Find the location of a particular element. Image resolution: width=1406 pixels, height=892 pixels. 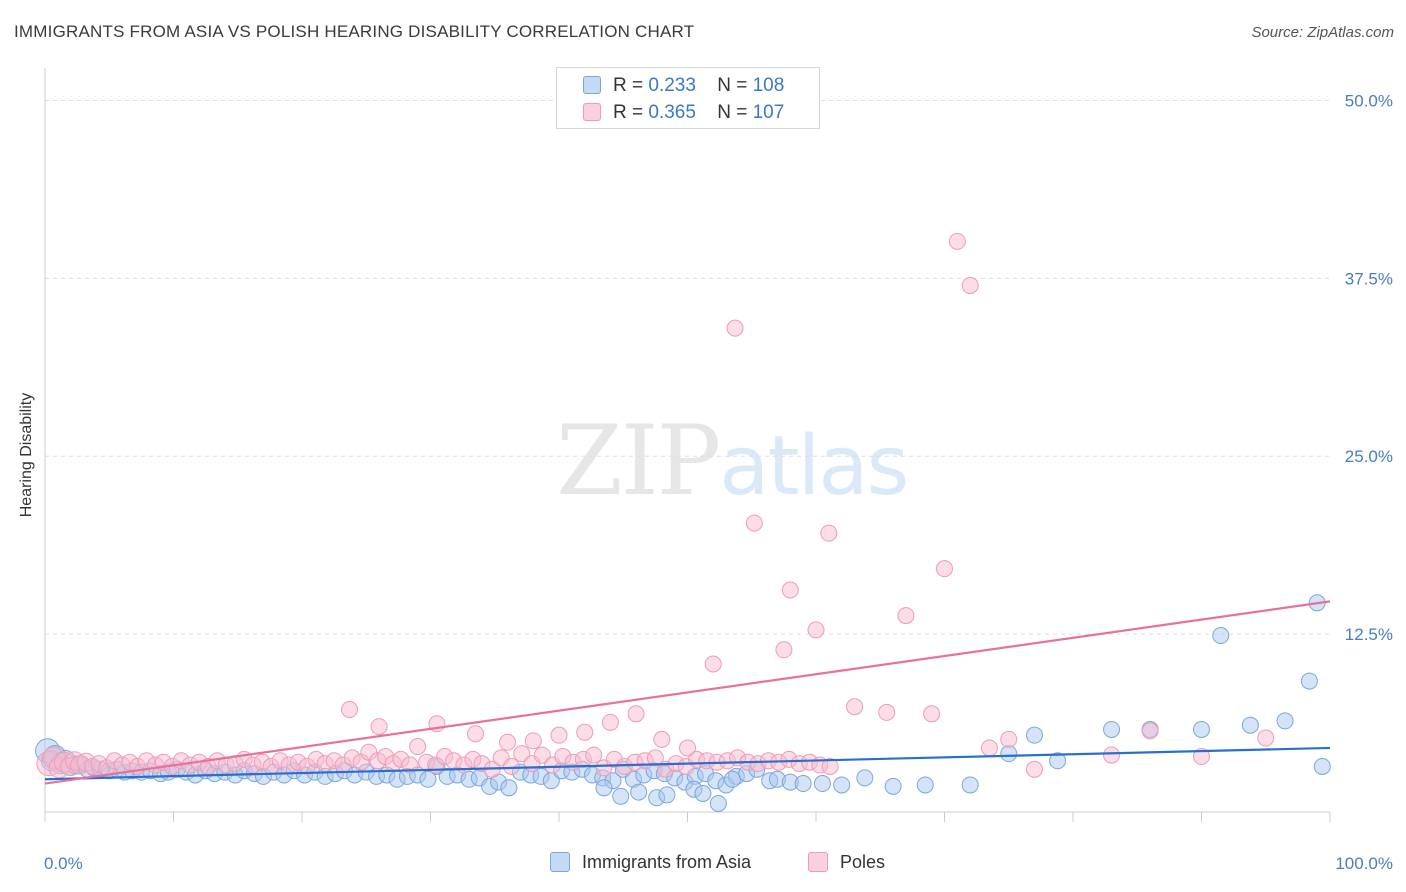

legend-row-poles: R = 0.365 N = 107 is located at coordinates (683, 115).